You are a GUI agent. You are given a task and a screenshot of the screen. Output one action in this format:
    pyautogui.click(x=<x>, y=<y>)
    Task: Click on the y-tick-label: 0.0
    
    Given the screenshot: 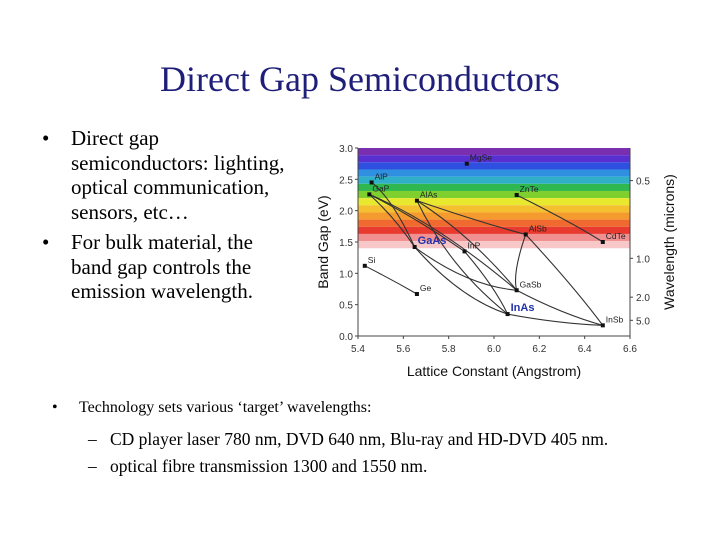 What is the action you would take?
    pyautogui.click(x=346, y=337)
    